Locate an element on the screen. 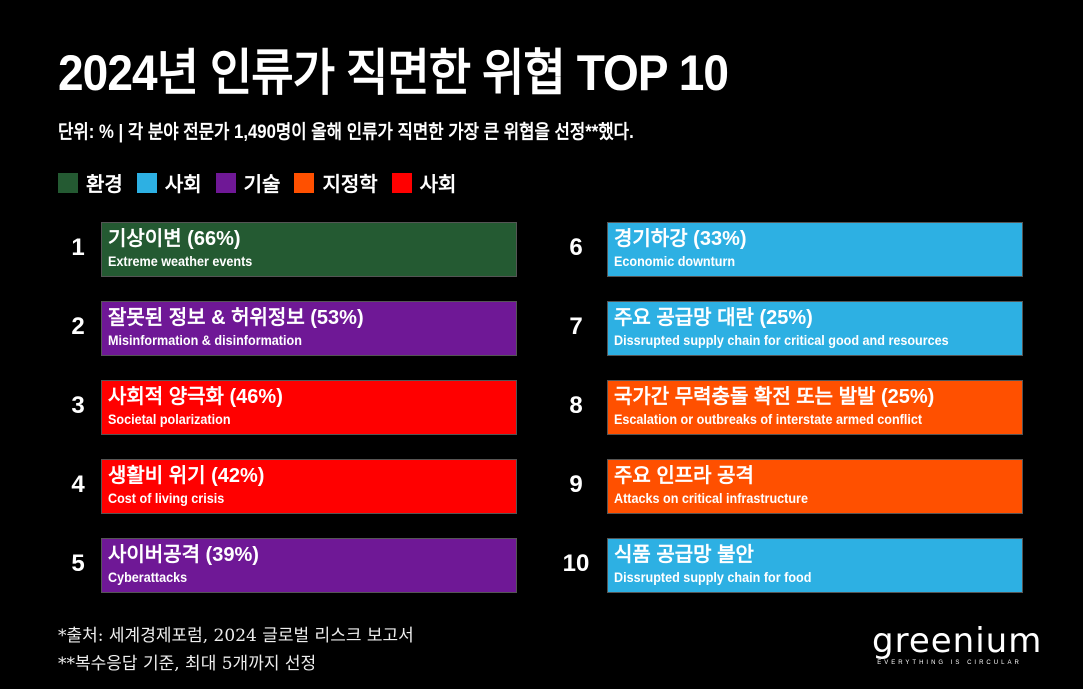 The image size is (1083, 689). risk-title-ko: 주요 공급망 대란 (25%) is located at coordinates (713, 318).